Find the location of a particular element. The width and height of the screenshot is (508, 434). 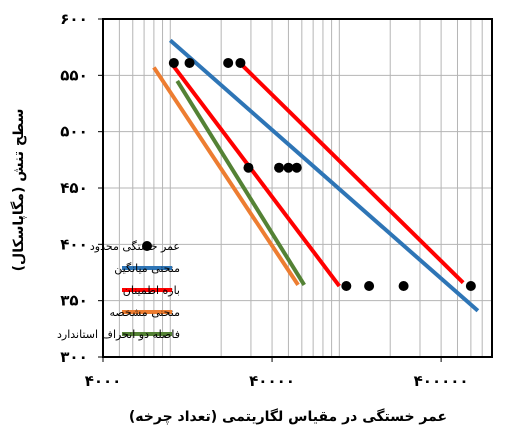

legend-label: فاصله دو انحراف استاندارد is located at coordinates (118, 334).